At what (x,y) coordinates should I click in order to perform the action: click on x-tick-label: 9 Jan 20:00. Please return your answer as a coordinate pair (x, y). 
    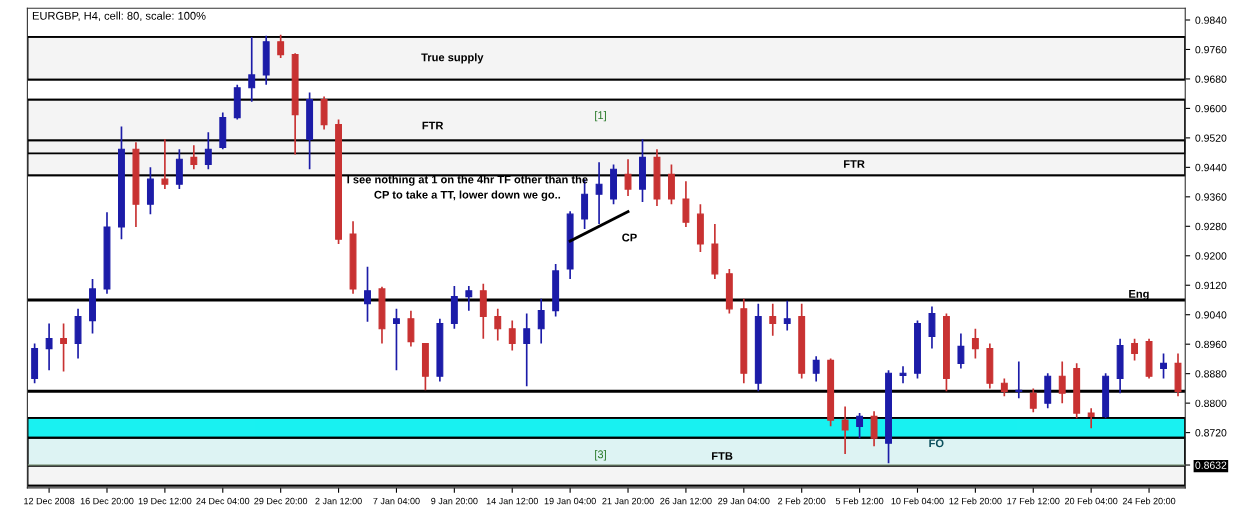
    Looking at the image, I should click on (454, 501).